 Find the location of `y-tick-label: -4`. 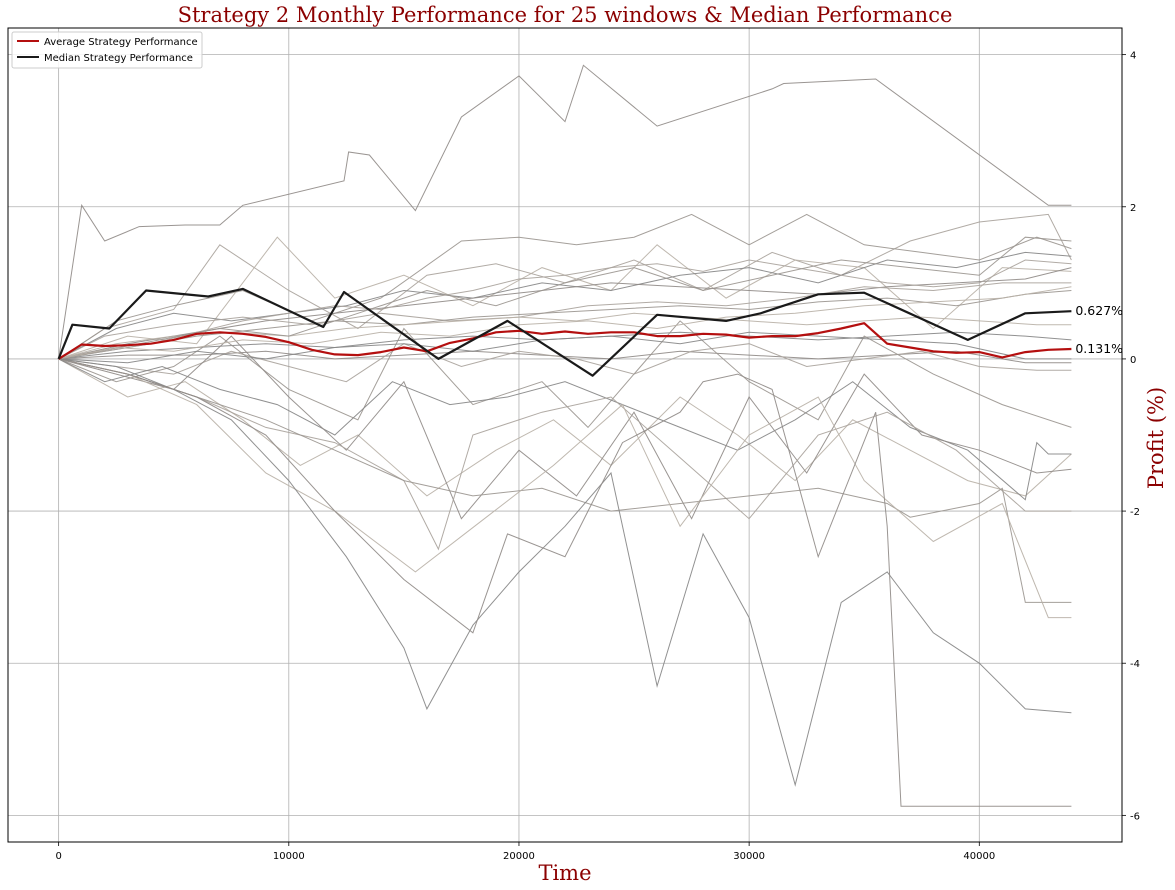

y-tick-label: -4 is located at coordinates (1135, 664).